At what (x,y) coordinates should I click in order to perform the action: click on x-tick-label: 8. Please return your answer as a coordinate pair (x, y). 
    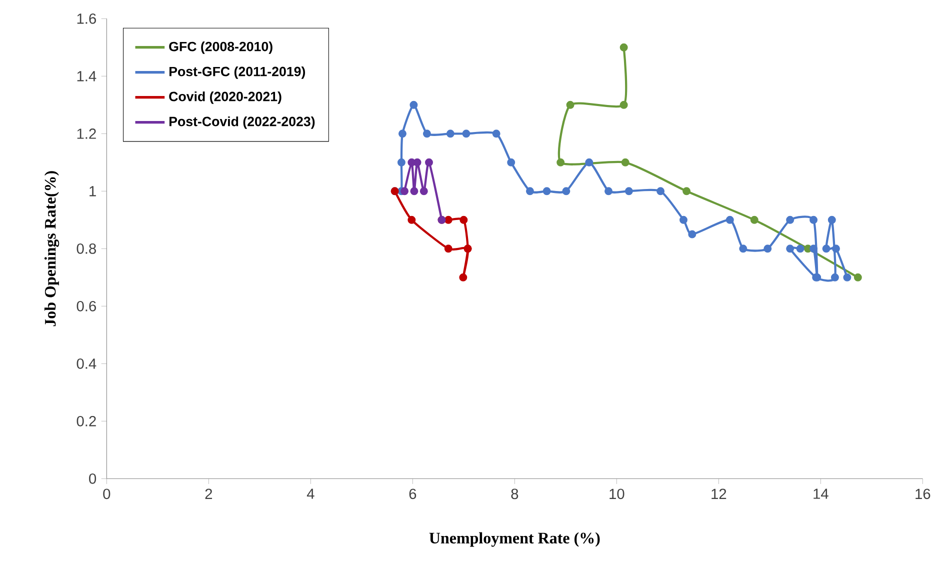
    Looking at the image, I should click on (514, 494).